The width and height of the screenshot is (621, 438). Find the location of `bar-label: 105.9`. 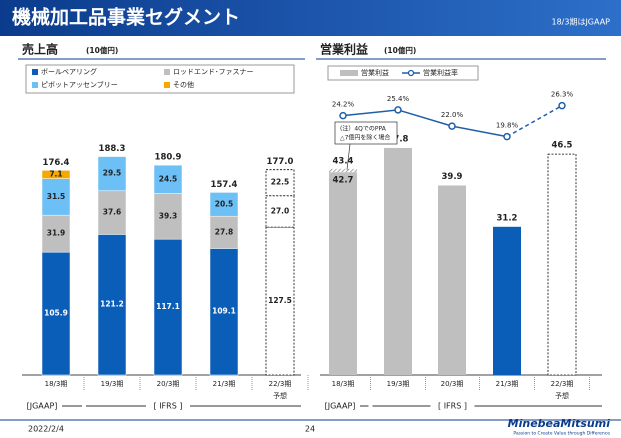

bar-label: 105.9 is located at coordinates (56, 313).